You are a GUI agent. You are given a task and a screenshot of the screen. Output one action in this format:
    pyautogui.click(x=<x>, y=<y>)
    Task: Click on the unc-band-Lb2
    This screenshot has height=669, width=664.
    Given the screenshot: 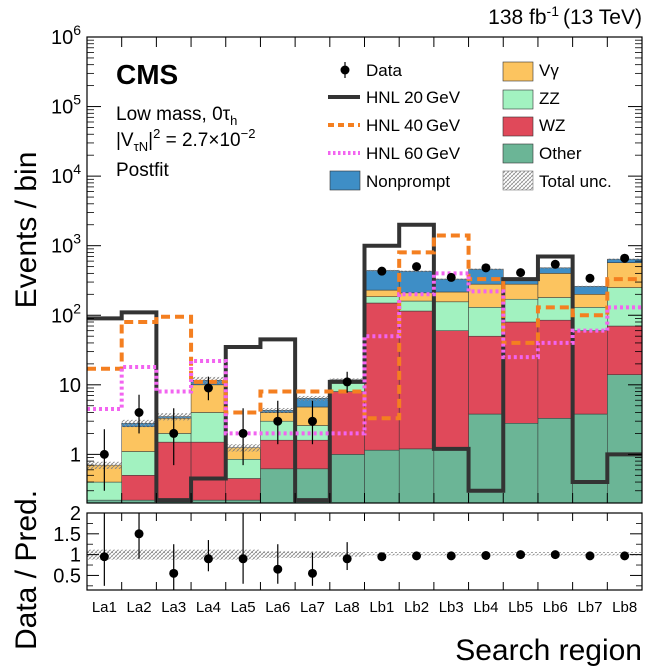 What is the action you would take?
    pyautogui.click(x=416, y=271)
    